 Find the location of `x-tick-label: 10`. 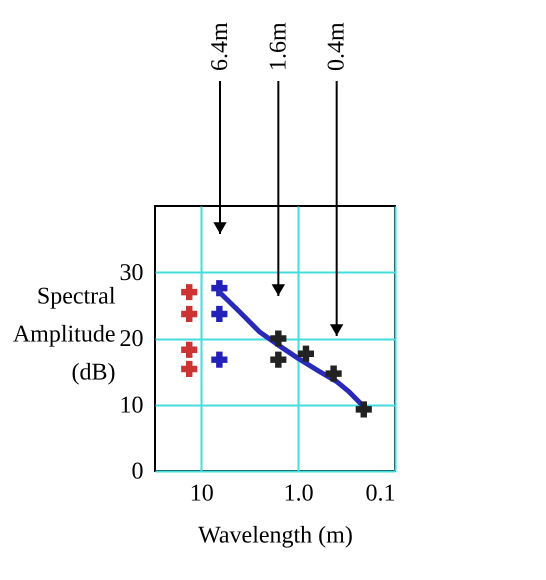

x-tick-label: 10 is located at coordinates (202, 493).